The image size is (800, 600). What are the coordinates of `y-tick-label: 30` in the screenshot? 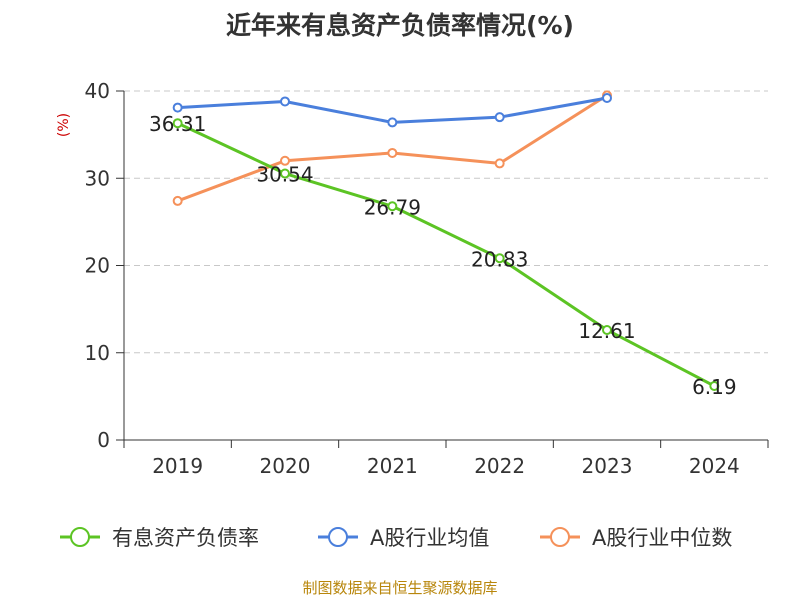 It's located at (97, 178).